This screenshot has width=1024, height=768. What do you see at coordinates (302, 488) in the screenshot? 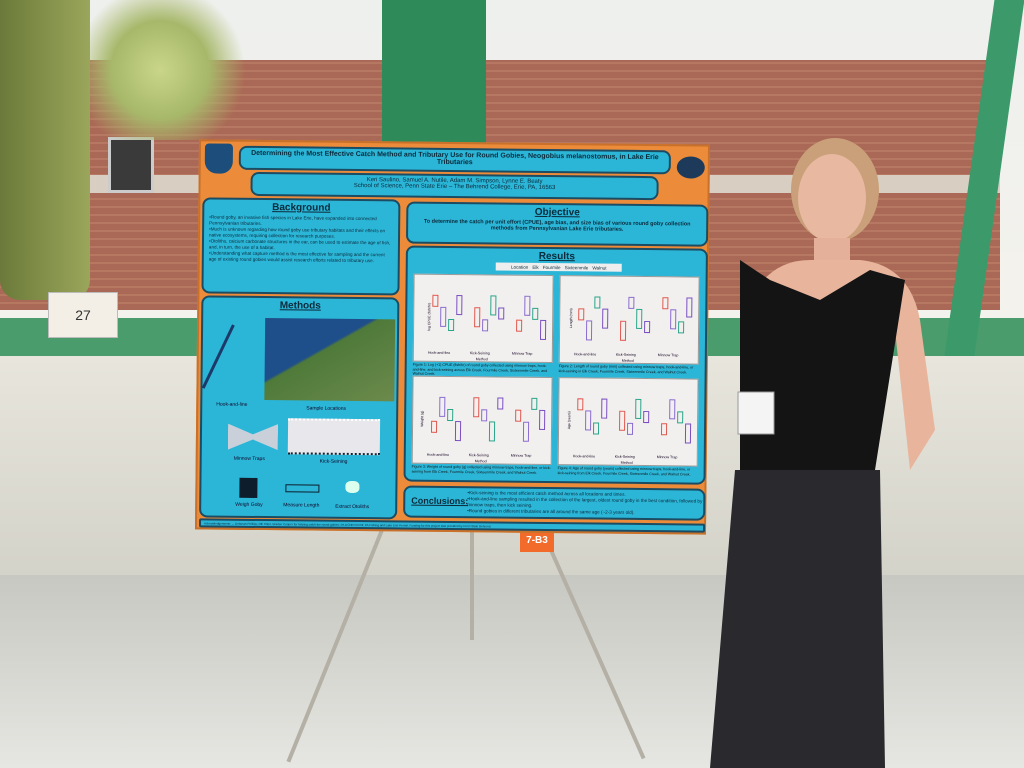
I see `ruler-icon` at bounding box center [302, 488].